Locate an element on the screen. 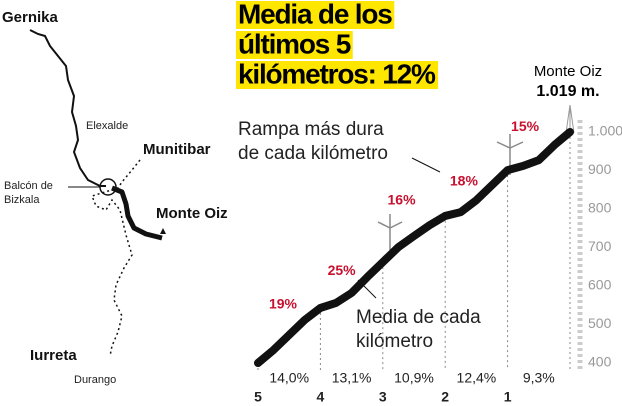 This screenshot has width=622, height=406. avg-grade-label: 12,4% is located at coordinates (477, 378).